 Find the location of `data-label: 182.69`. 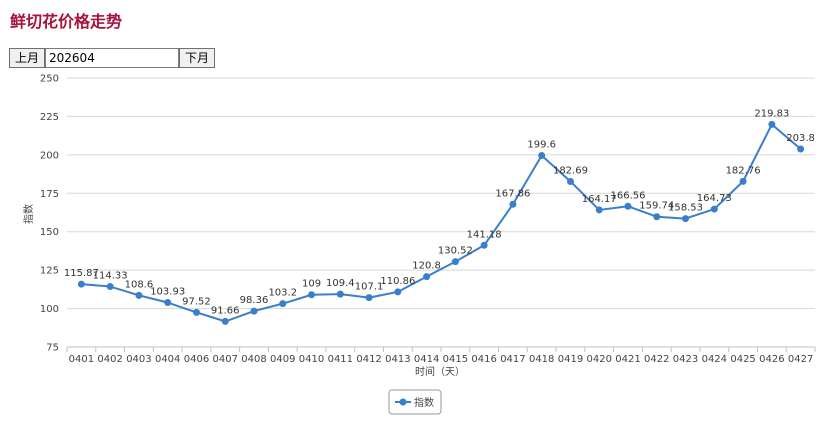

data-label: 182.69 is located at coordinates (570, 170).